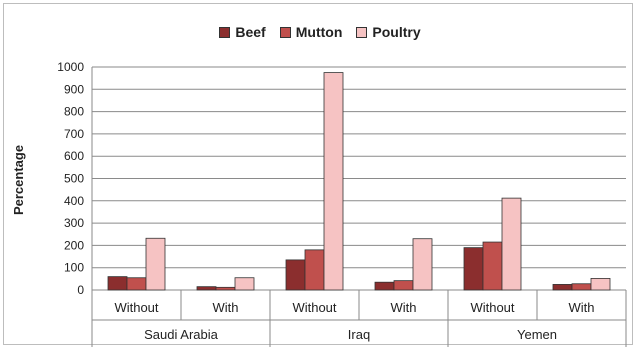  What do you see at coordinates (136, 307) in the screenshot?
I see `x-tick-label-1: Without` at bounding box center [136, 307].